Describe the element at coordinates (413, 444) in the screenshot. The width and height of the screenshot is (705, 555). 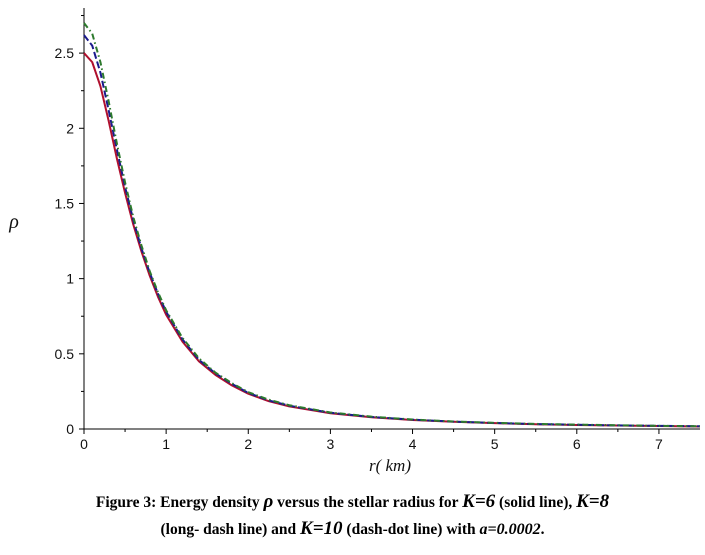
I see `x-tick-label: 4` at that location.